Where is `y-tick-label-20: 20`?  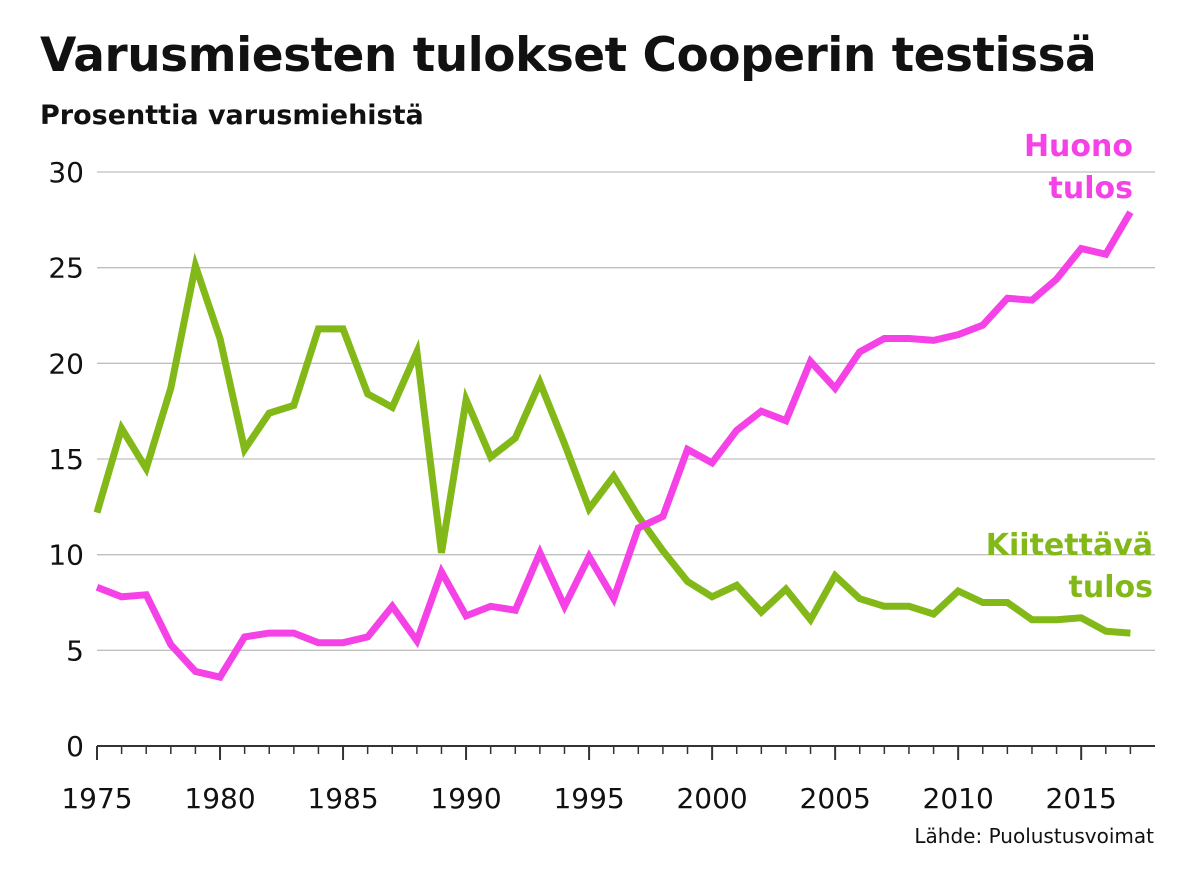
y-tick-label-20: 20 is located at coordinates (66, 363).